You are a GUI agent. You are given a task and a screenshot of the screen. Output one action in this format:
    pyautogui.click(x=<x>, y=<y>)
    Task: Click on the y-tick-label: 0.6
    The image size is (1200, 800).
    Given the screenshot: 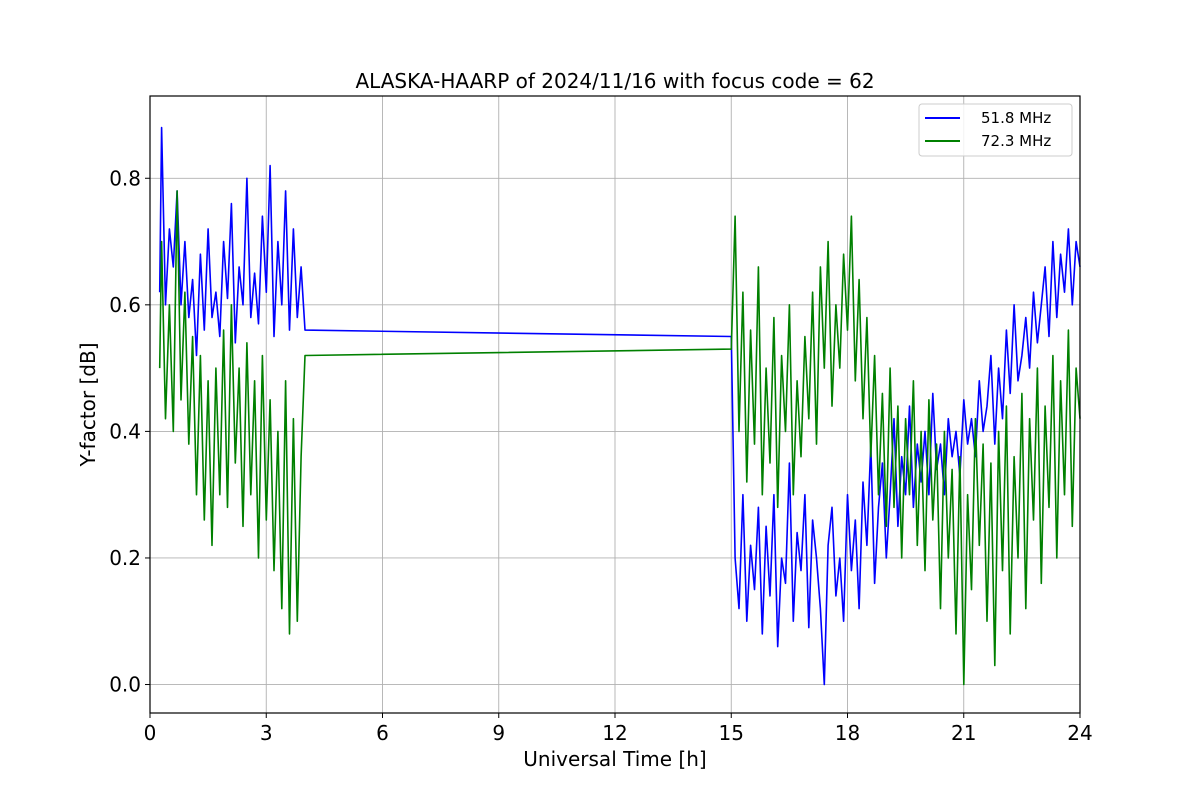 What is the action you would take?
    pyautogui.click(x=125, y=305)
    